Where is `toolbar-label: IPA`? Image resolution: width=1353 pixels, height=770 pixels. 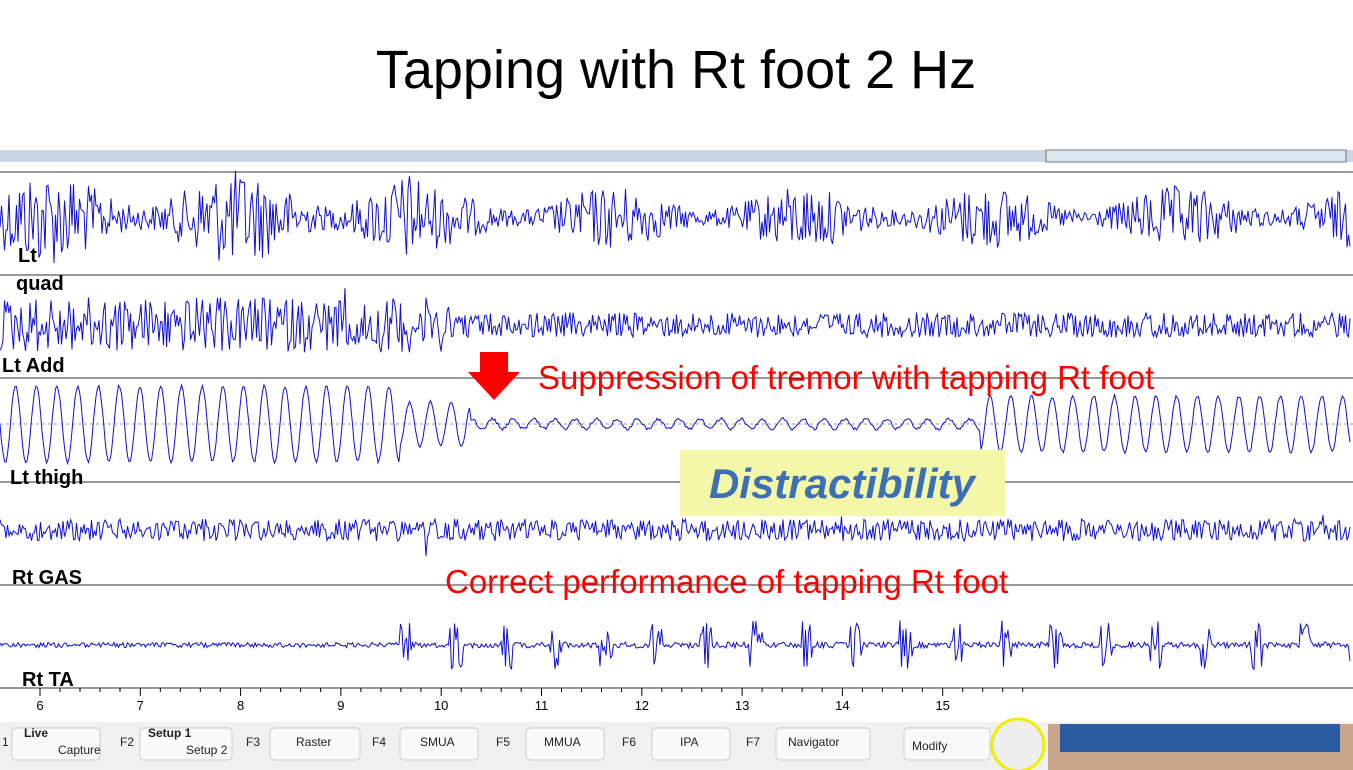
toolbar-label: IPA is located at coordinates (689, 742).